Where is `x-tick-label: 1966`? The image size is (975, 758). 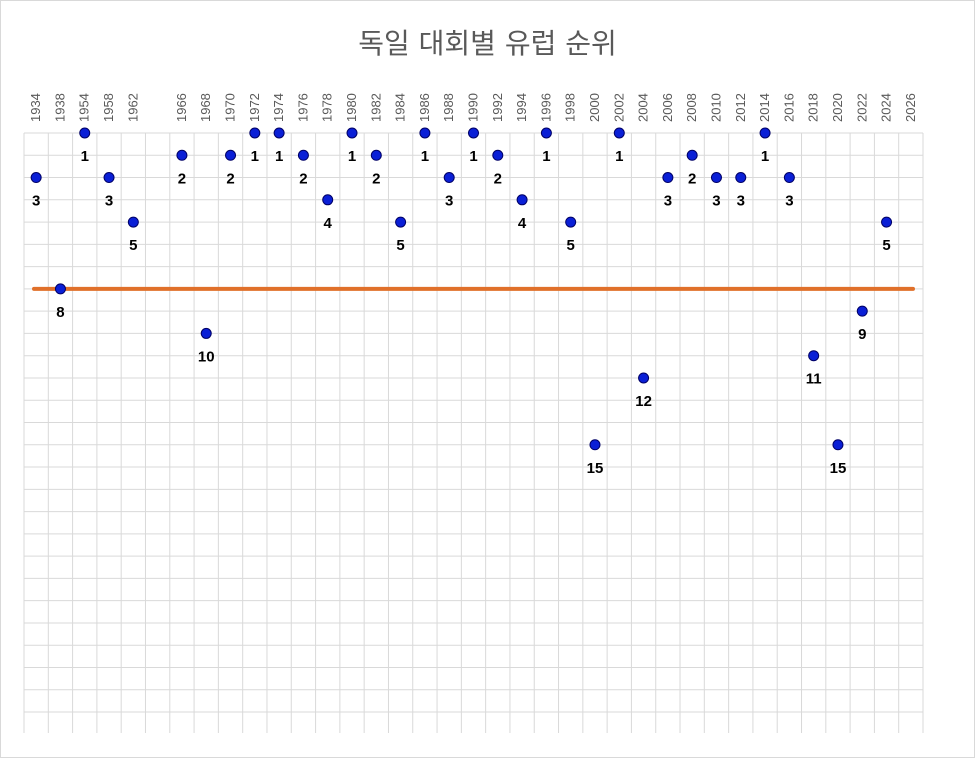 x-tick-label: 1966 is located at coordinates (181, 107).